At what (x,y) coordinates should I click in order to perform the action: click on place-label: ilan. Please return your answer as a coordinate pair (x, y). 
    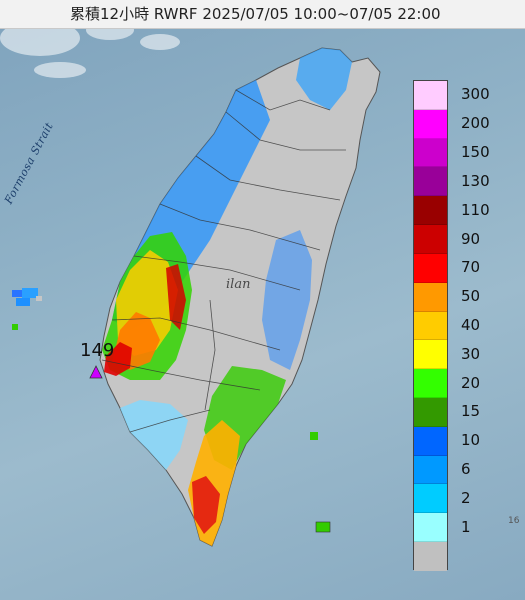
    Looking at the image, I should click on (238, 284).